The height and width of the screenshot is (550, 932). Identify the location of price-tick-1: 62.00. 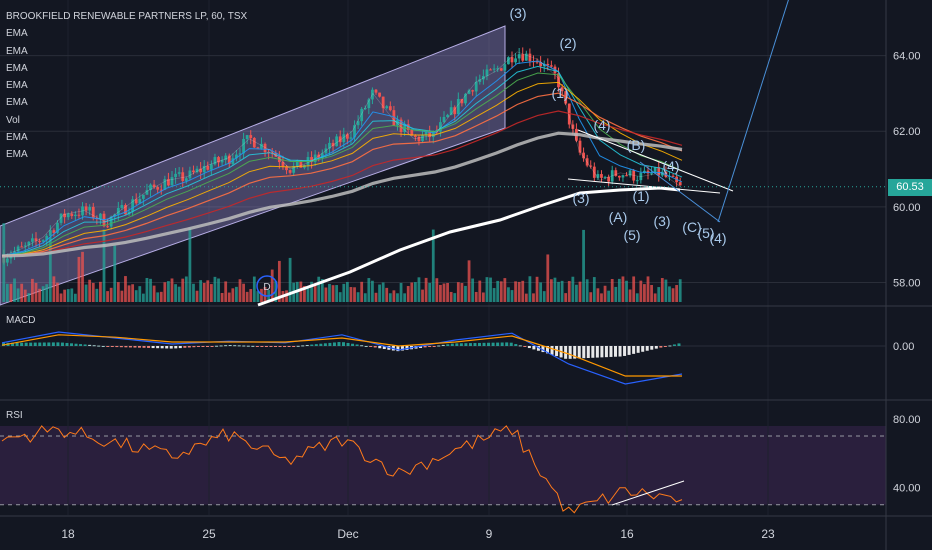
(907, 132).